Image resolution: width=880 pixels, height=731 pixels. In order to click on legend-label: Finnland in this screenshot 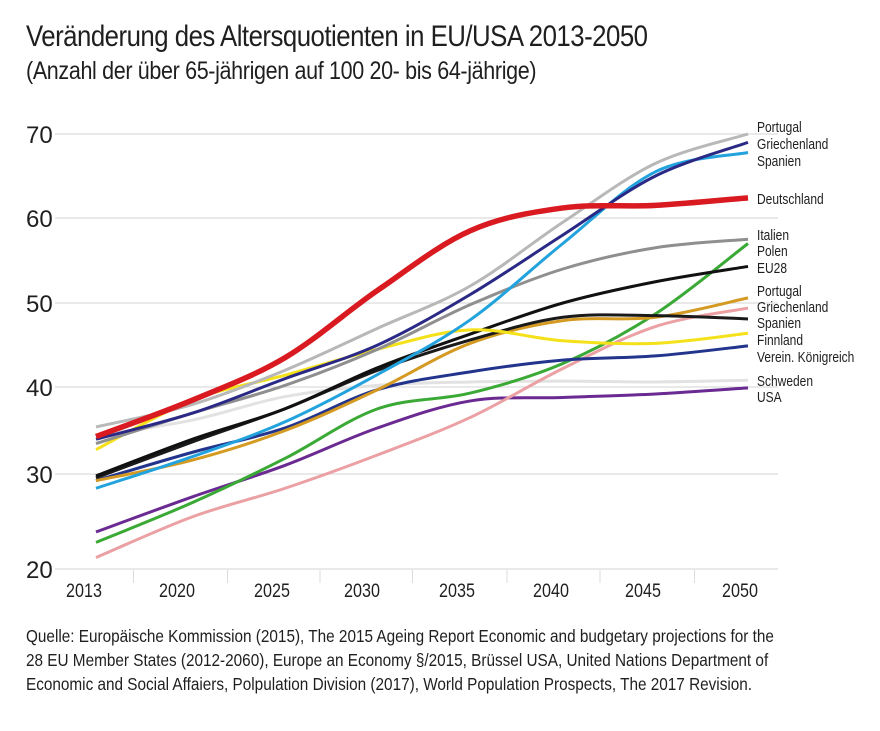, I will do `click(780, 340)`.